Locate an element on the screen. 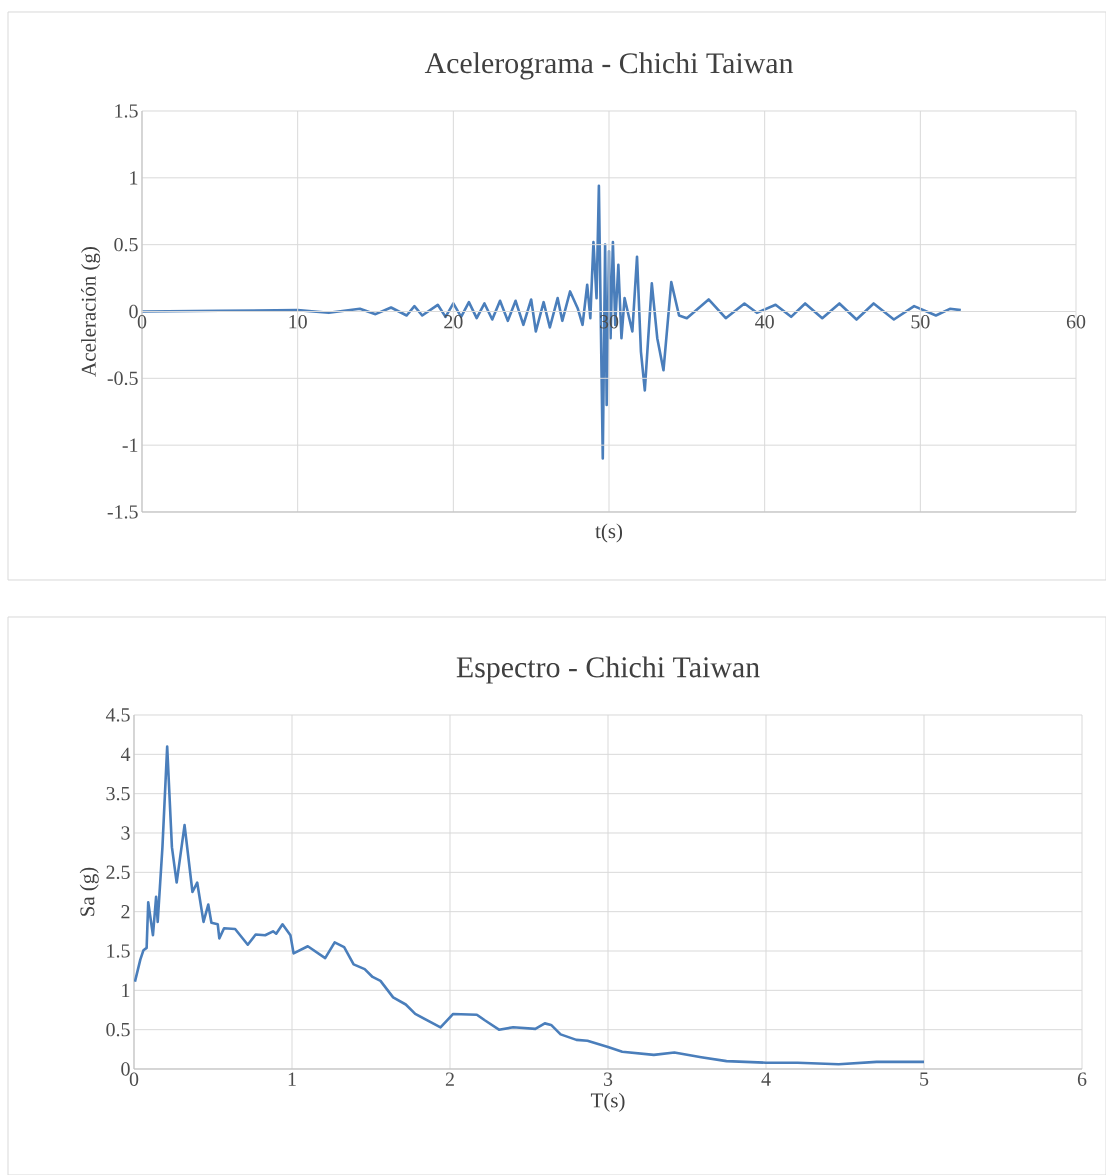 This screenshot has width=1106, height=1175. x-tick-label: 40 is located at coordinates (764, 322).